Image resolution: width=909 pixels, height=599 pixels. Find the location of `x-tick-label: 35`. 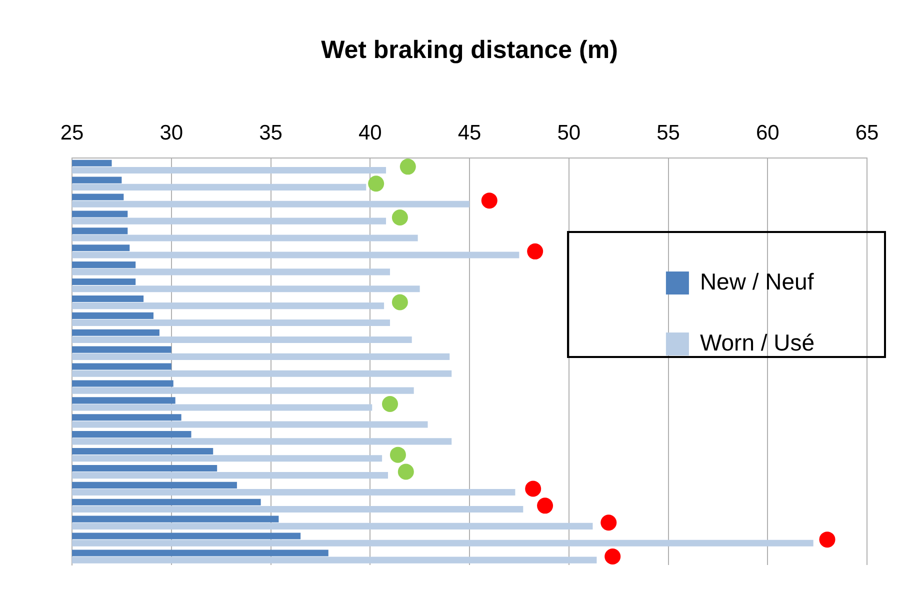

x-tick-label: 35 is located at coordinates (270, 132).